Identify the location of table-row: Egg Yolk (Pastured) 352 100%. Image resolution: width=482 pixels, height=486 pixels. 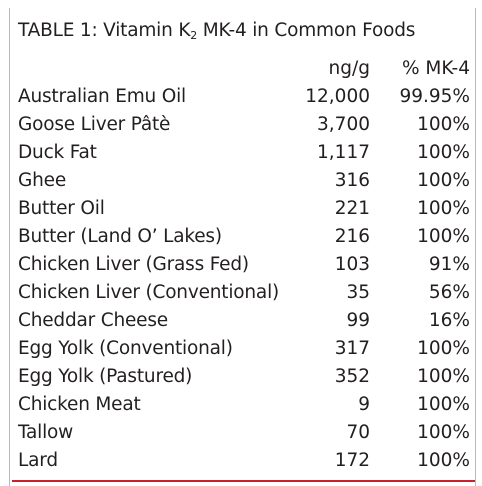
(244, 379).